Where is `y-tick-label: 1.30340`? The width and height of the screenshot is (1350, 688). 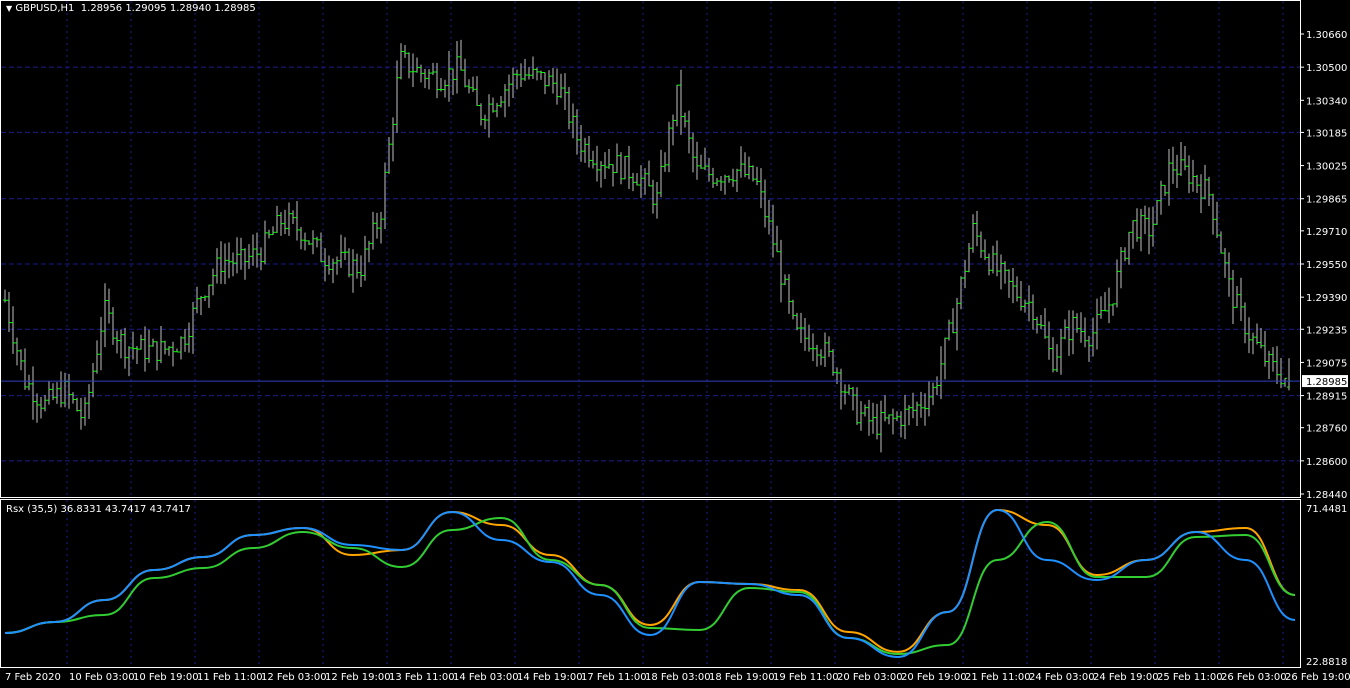 y-tick-label: 1.30340 is located at coordinates (1326, 101).